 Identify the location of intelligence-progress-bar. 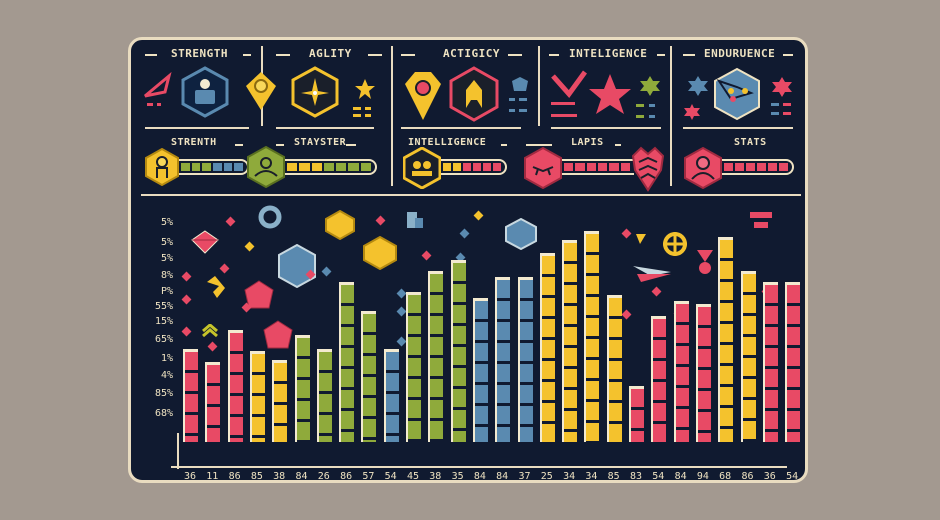
(474, 167).